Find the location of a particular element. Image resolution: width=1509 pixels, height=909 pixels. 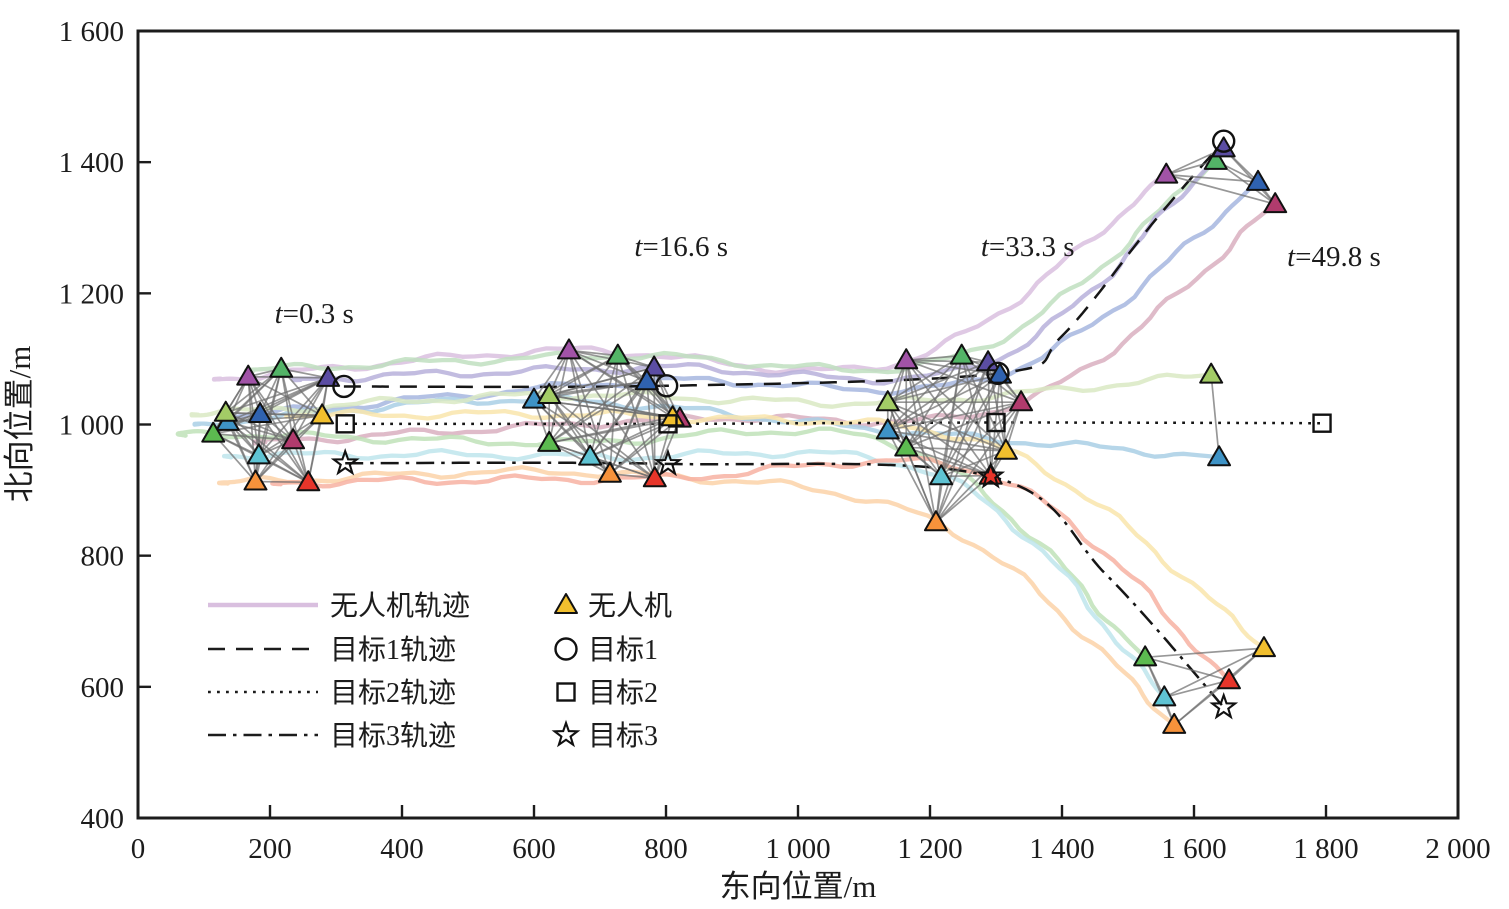

legend: 无人机轨迹 目标1轨迹 目标2轨迹 目标3轨迹 无人机 目标1 目标2 目标3 is located at coordinates (440, 671).